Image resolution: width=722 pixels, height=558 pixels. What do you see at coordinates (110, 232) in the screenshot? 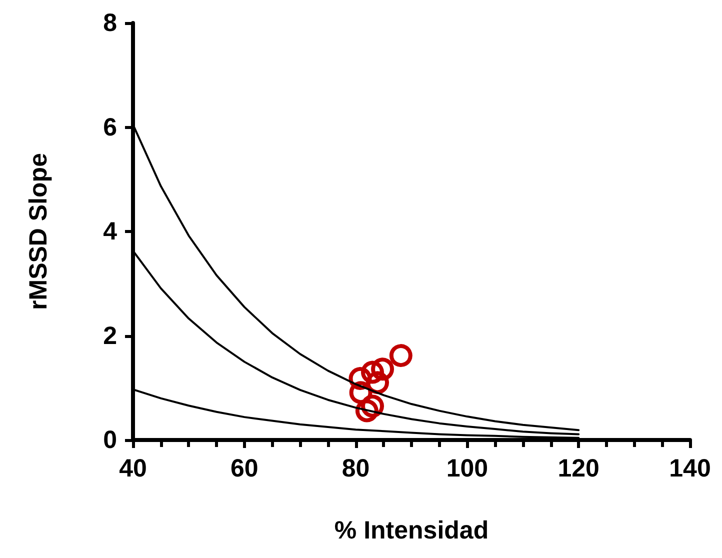
I see `y-tick-label: 4` at bounding box center [110, 232].